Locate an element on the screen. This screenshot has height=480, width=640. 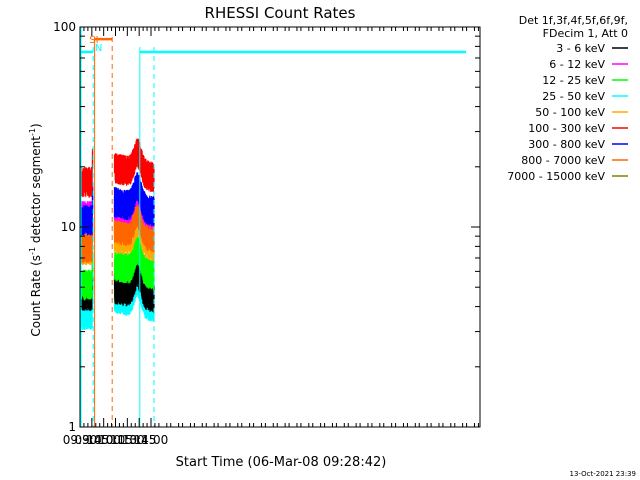
legend-label: 3 - 6 keV is located at coordinates (580, 48).